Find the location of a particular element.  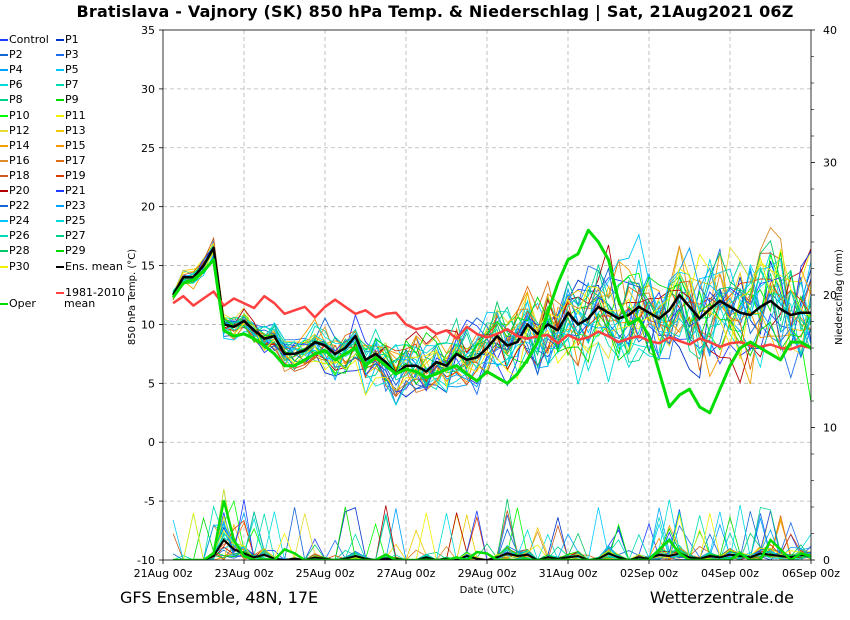

y2-tick-label: 10 is located at coordinates (830, 428).